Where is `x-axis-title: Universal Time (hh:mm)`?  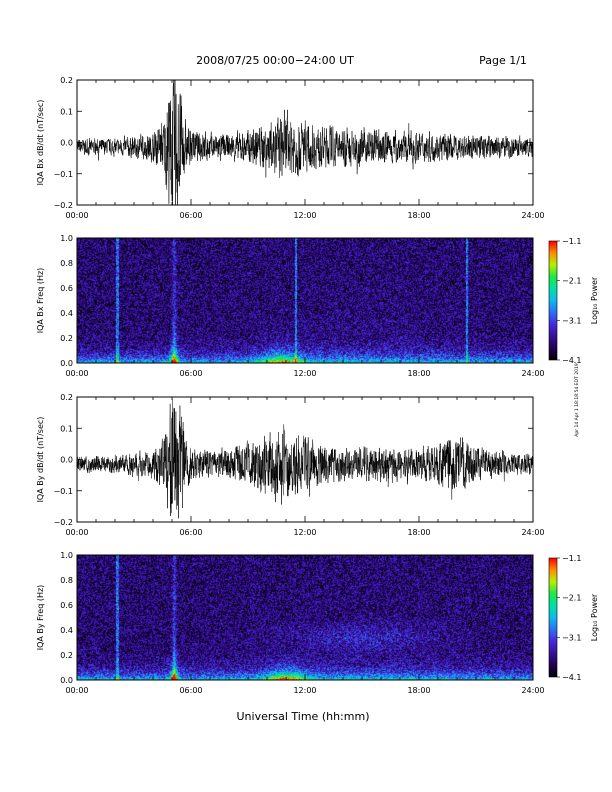
x-axis-title: Universal Time (hh:mm) is located at coordinates (303, 716).